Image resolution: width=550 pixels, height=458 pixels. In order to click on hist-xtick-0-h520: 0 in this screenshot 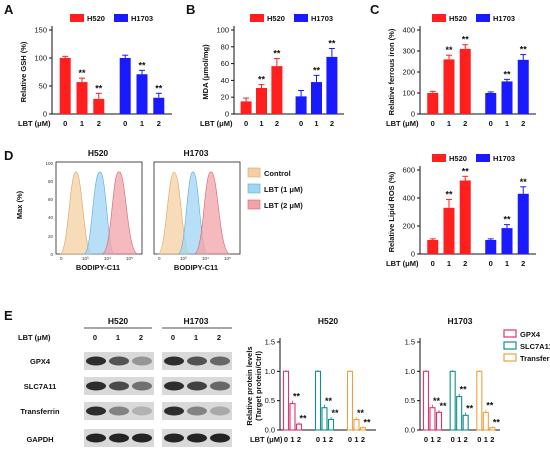, I will do `click(61, 258)`.